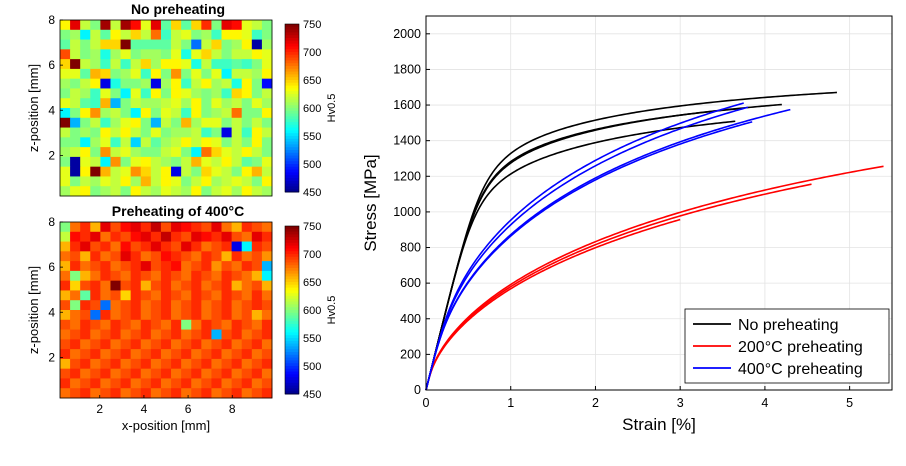  Describe the element at coordinates (312, 367) in the screenshot. I see `colorbar-tick-label: 500` at that location.